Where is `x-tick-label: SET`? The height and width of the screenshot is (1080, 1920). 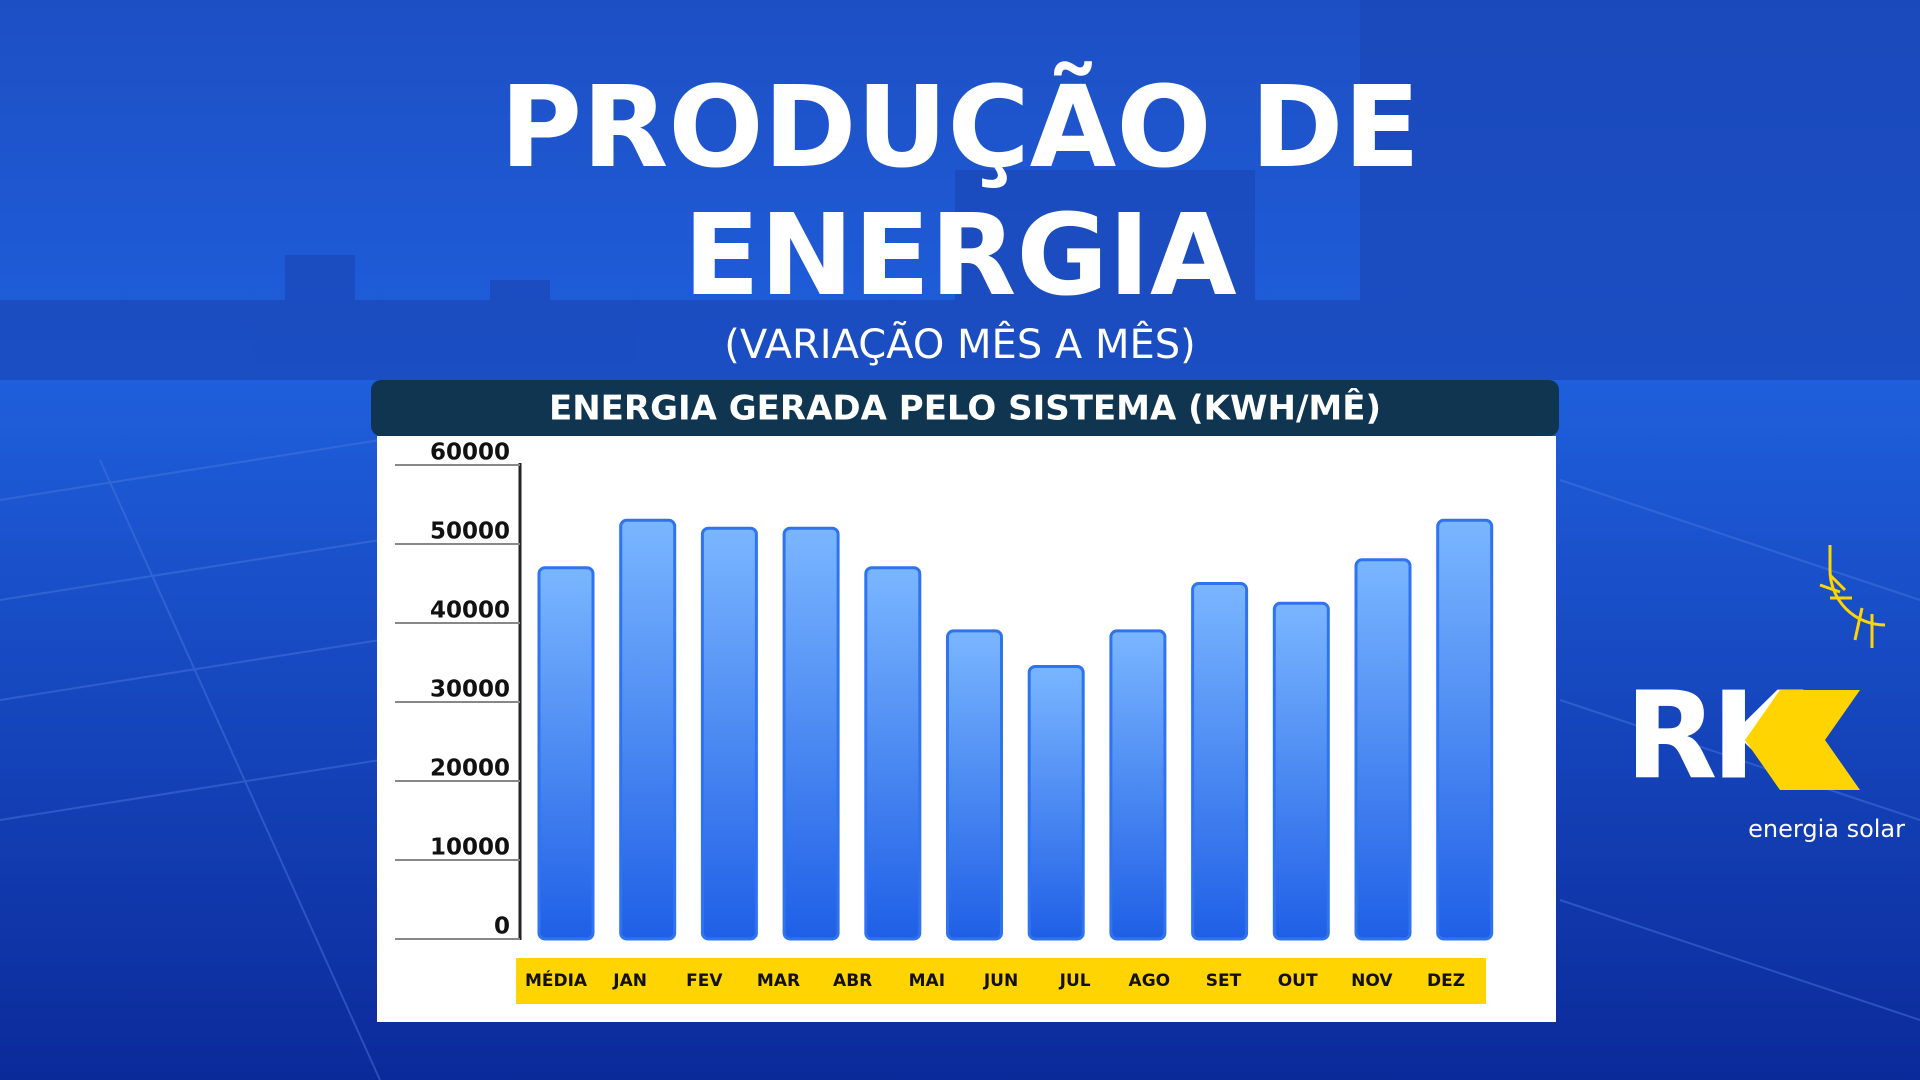 x-tick-label: SET is located at coordinates (1224, 981).